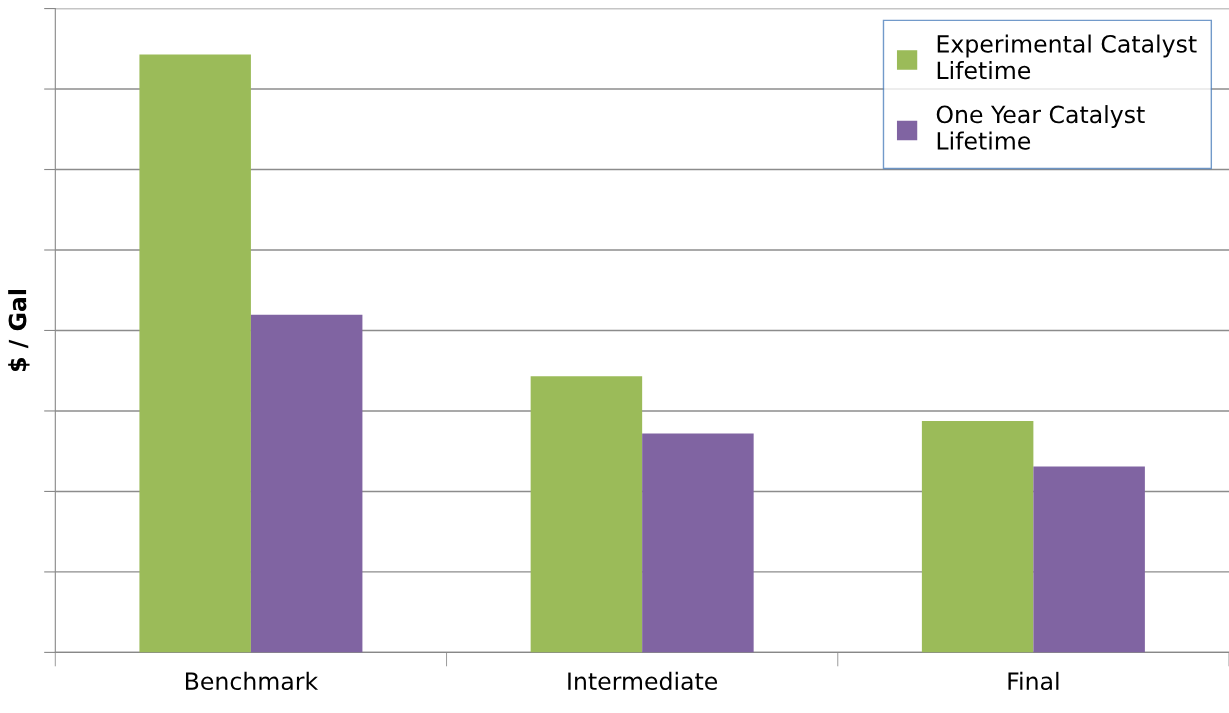  I want to click on x-tick-label: Benchmark, so click(252, 681).